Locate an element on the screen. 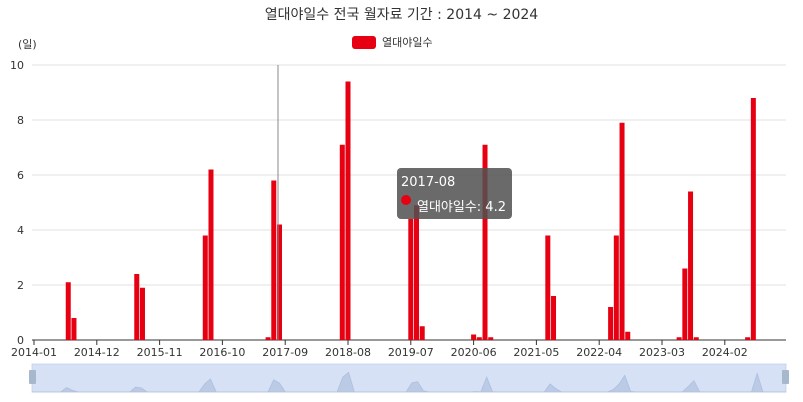 The height and width of the screenshot is (402, 803). x-tick-label: 2015-11 is located at coordinates (160, 352).